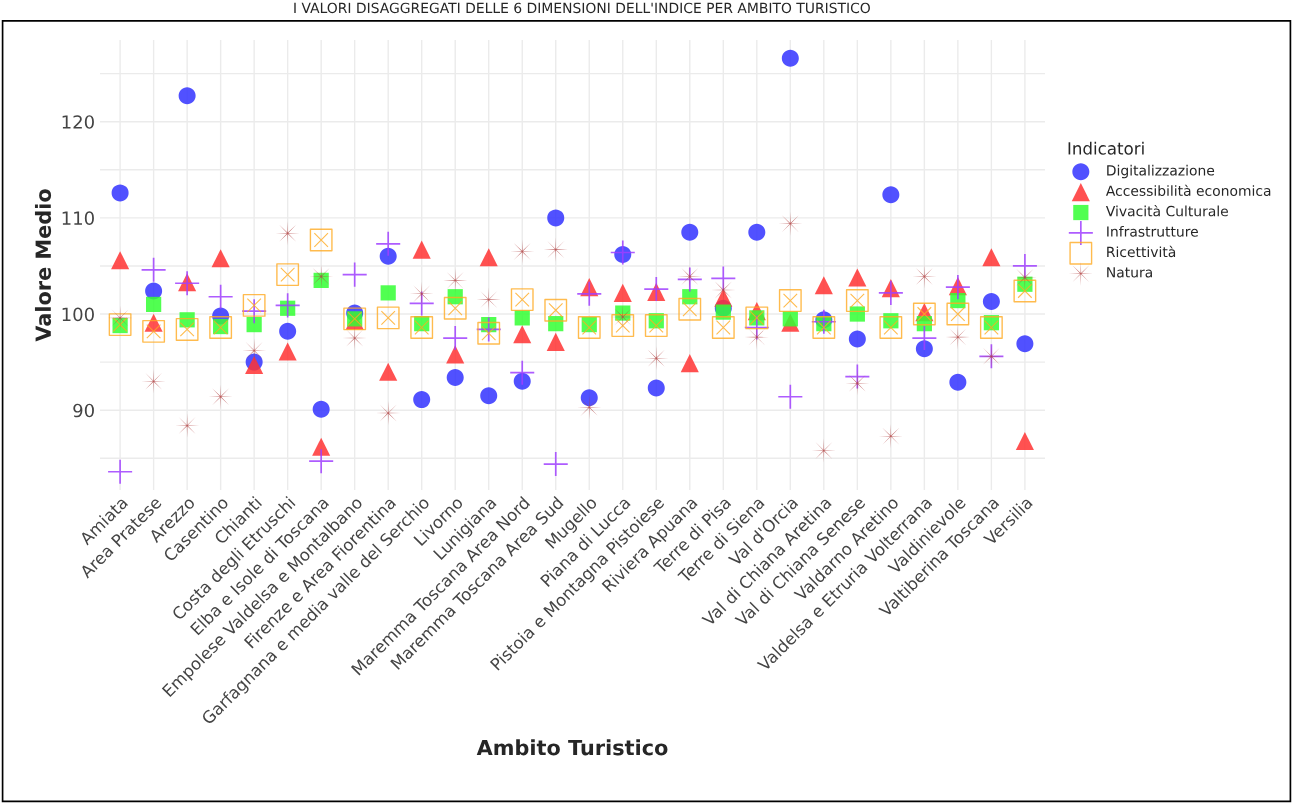  Describe the element at coordinates (1161, 171) in the screenshot. I see `legend-label: Digitalizzazione` at that location.